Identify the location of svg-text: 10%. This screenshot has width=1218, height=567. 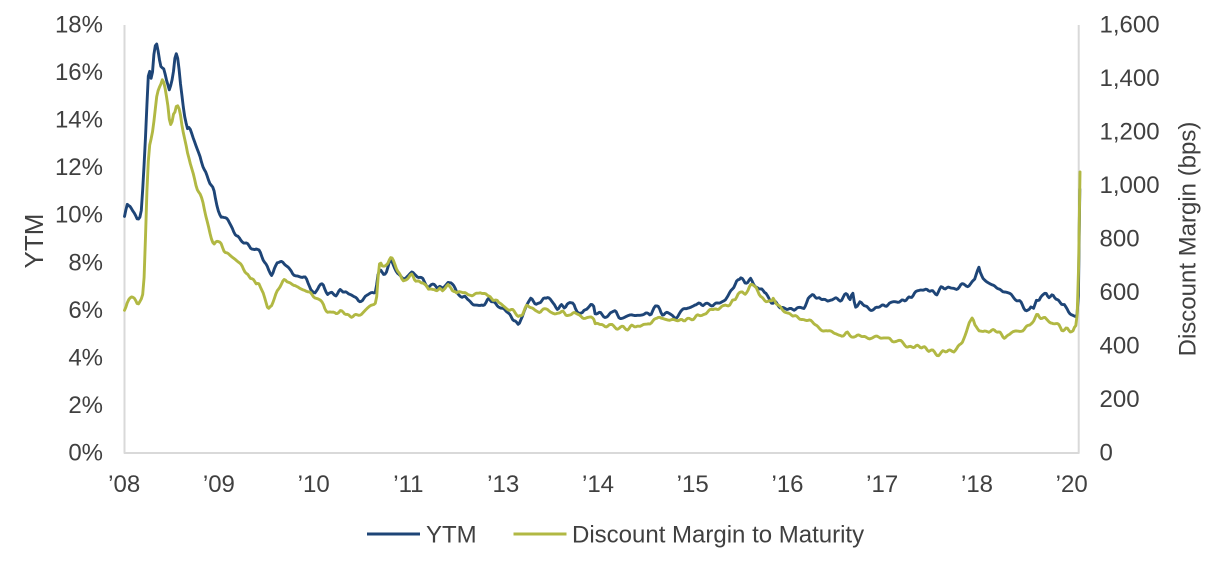
(79, 215).